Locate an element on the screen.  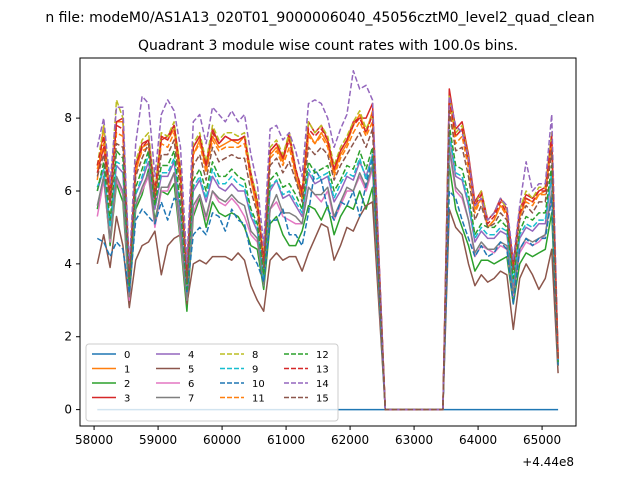
legend-label-1: 1 is located at coordinates (127, 370).